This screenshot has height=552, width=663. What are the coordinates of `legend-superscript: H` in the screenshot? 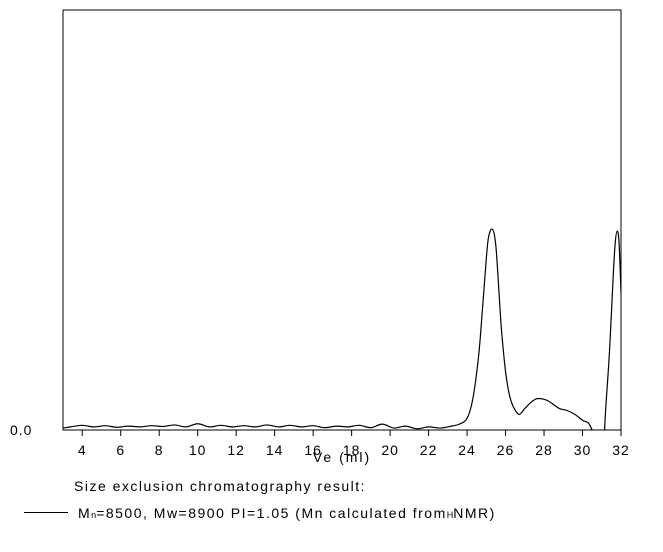 It's located at (450, 515).